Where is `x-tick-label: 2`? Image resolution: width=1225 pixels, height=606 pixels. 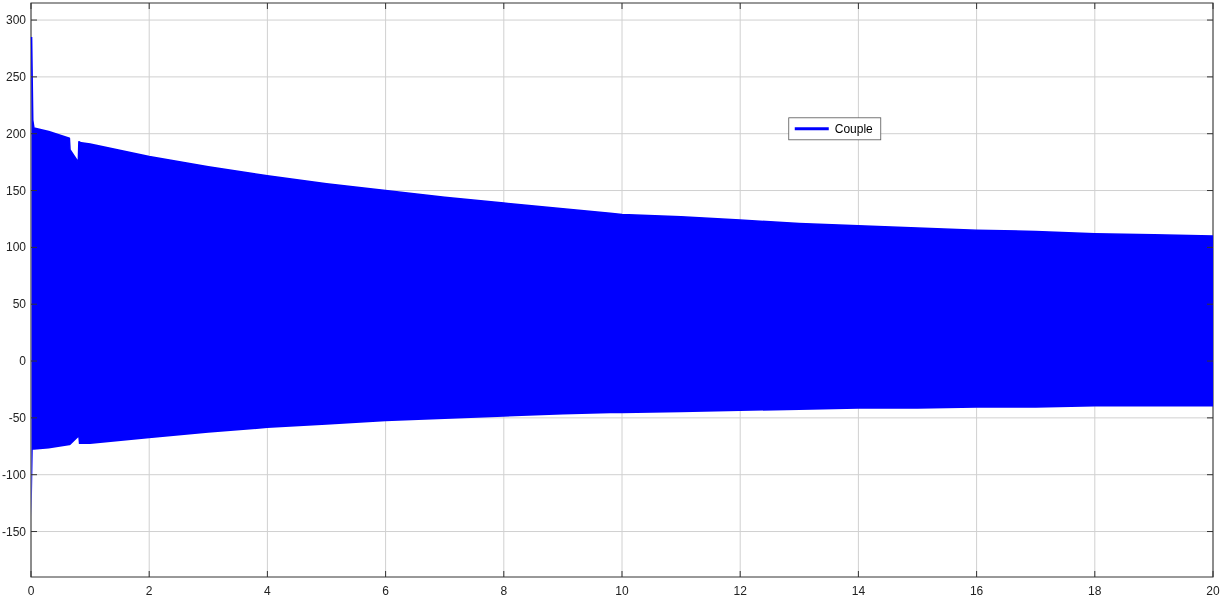 x-tick-label: 2 is located at coordinates (149, 591).